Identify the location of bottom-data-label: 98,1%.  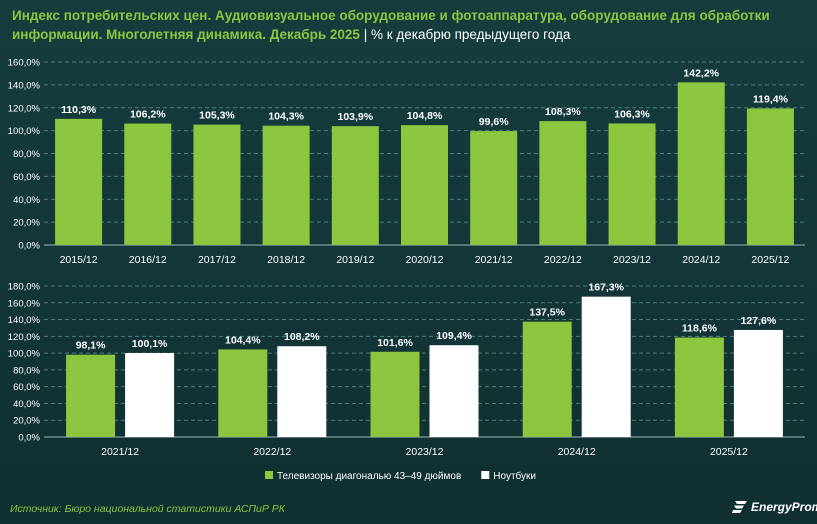
(91, 346).